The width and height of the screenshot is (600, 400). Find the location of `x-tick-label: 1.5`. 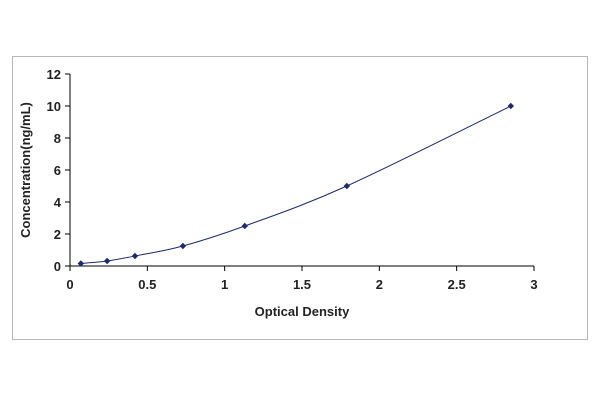

x-tick-label: 1.5 is located at coordinates (302, 284).